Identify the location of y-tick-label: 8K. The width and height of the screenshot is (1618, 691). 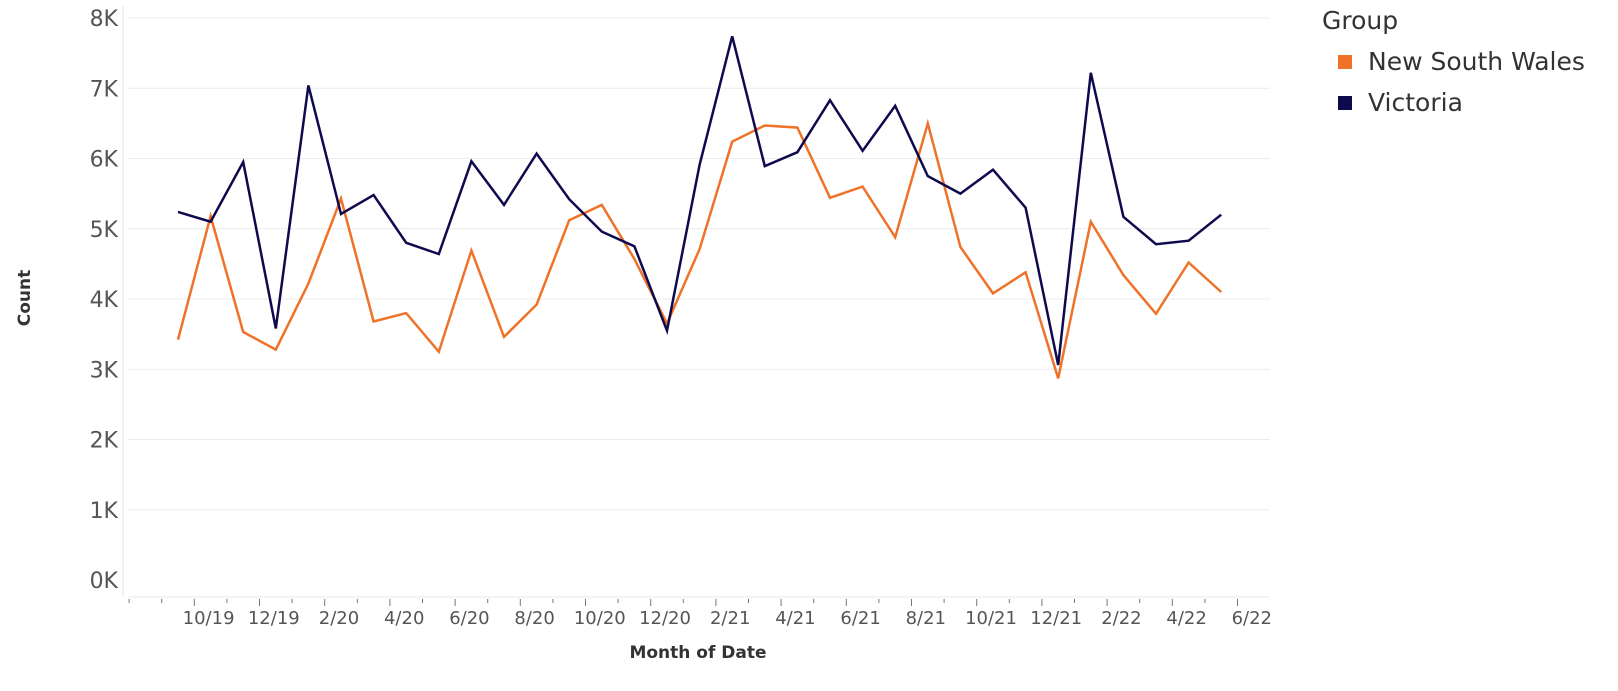
(104, 19).